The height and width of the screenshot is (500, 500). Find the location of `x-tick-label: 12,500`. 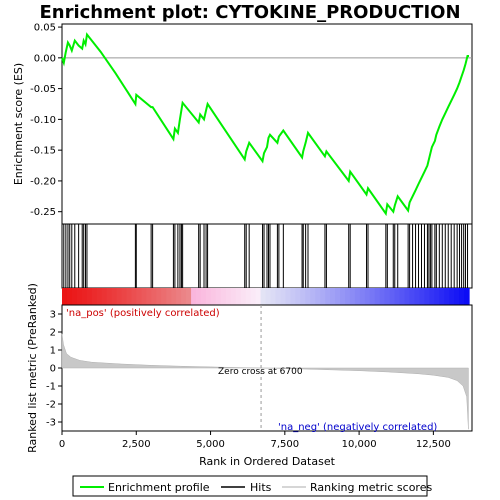

x-tick-label: 12,500 is located at coordinates (433, 444).